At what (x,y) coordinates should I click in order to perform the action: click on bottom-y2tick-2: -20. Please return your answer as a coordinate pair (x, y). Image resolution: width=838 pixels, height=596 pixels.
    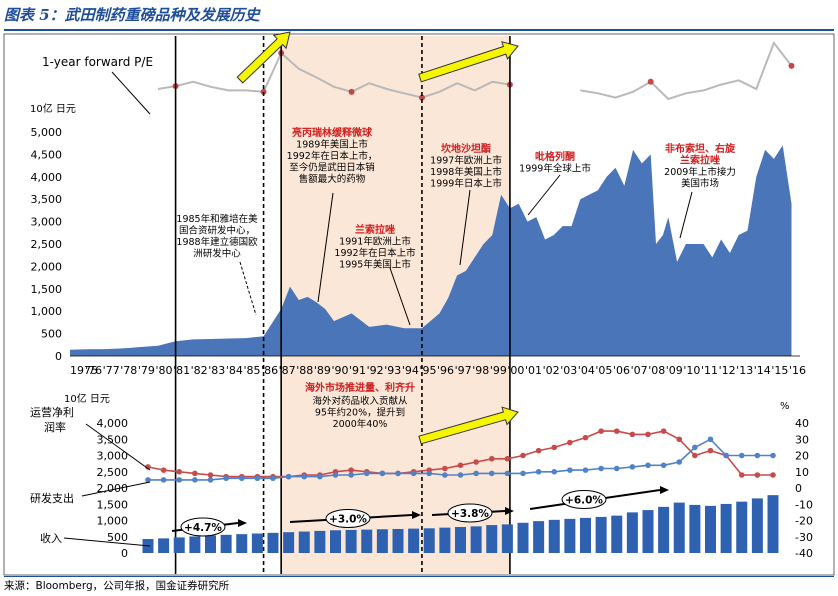
    Looking at the image, I should click on (804, 521).